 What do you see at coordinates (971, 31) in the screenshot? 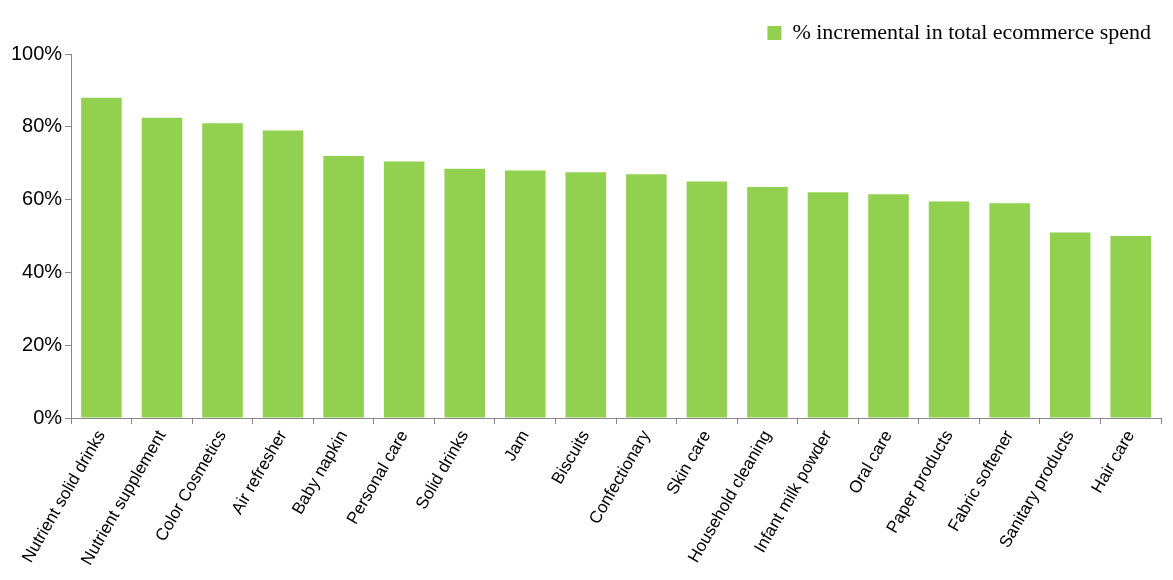
I see `legend-label: % incremental in total ecommerce spend` at bounding box center [971, 31].